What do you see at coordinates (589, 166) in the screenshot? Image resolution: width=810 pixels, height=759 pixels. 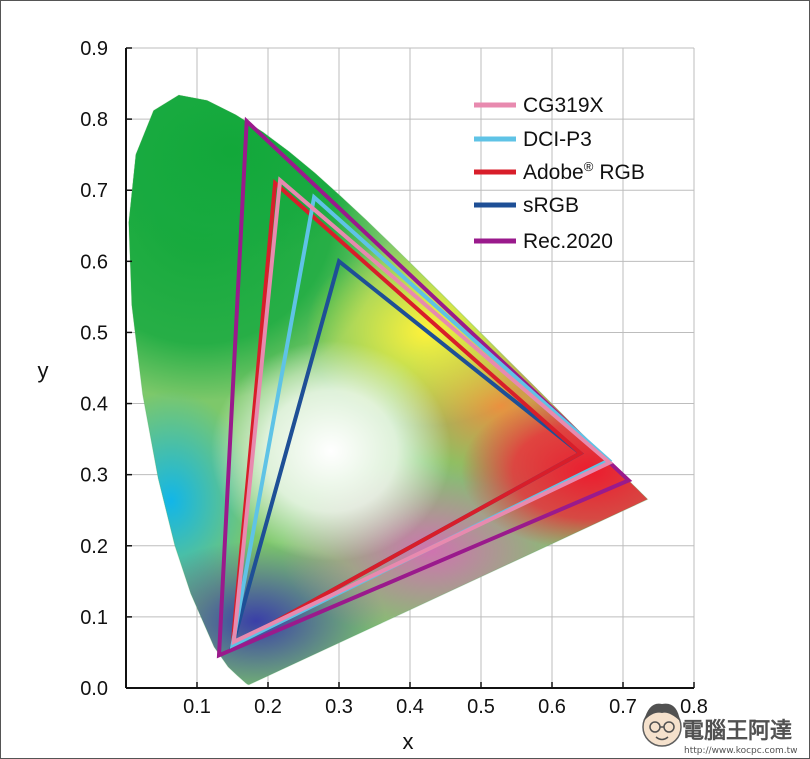 I see `legend-adobe-registered-mark: ®` at bounding box center [589, 166].